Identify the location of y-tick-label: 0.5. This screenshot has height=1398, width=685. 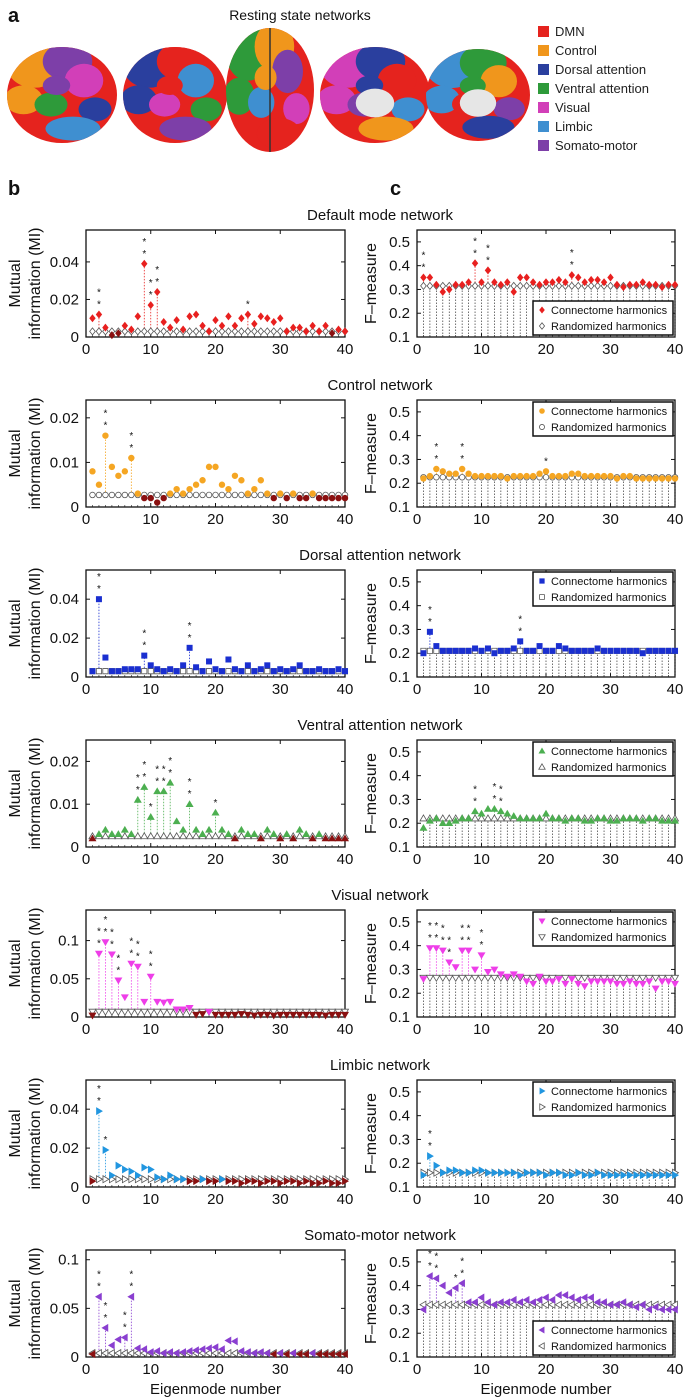
(399, 922).